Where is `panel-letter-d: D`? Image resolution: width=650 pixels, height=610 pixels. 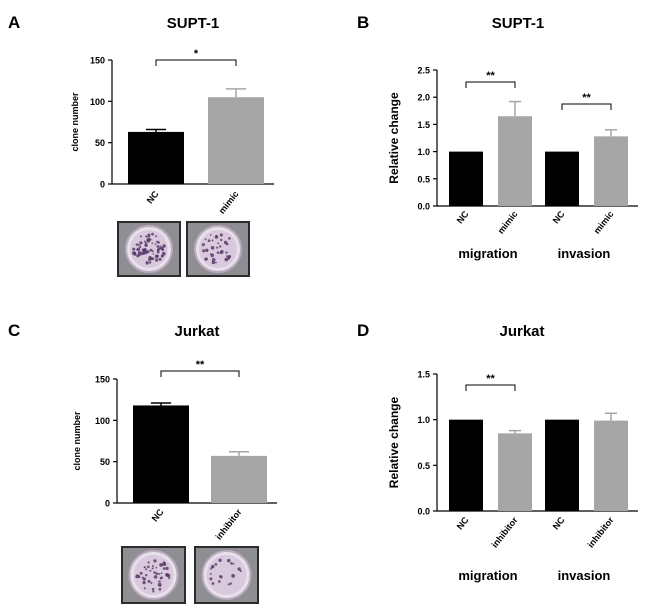 panel-letter-d: D is located at coordinates (363, 330).